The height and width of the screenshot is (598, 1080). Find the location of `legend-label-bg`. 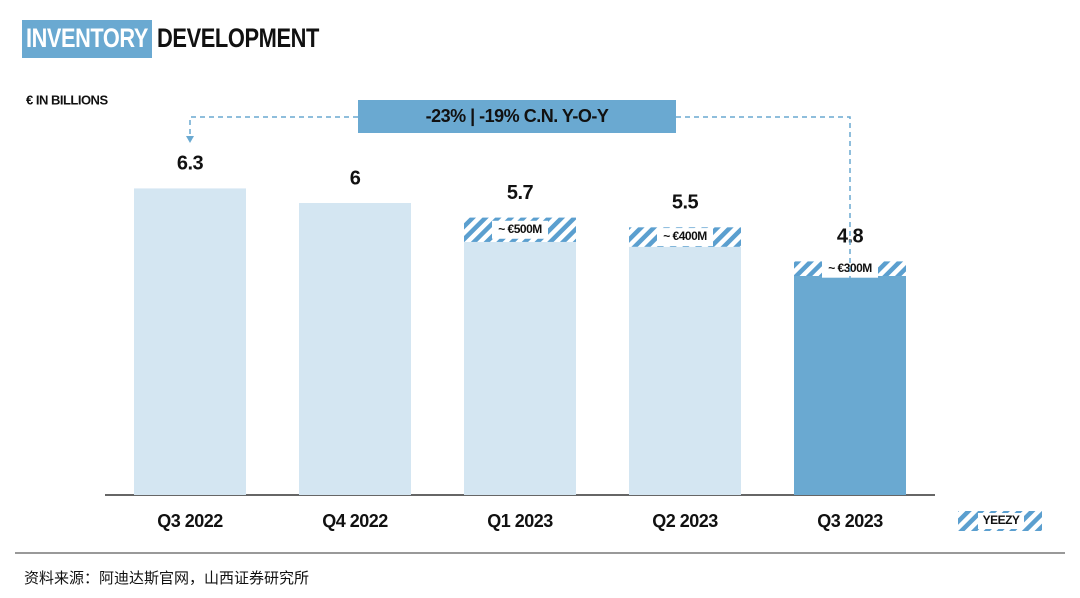

legend-label-bg is located at coordinates (1001, 521).